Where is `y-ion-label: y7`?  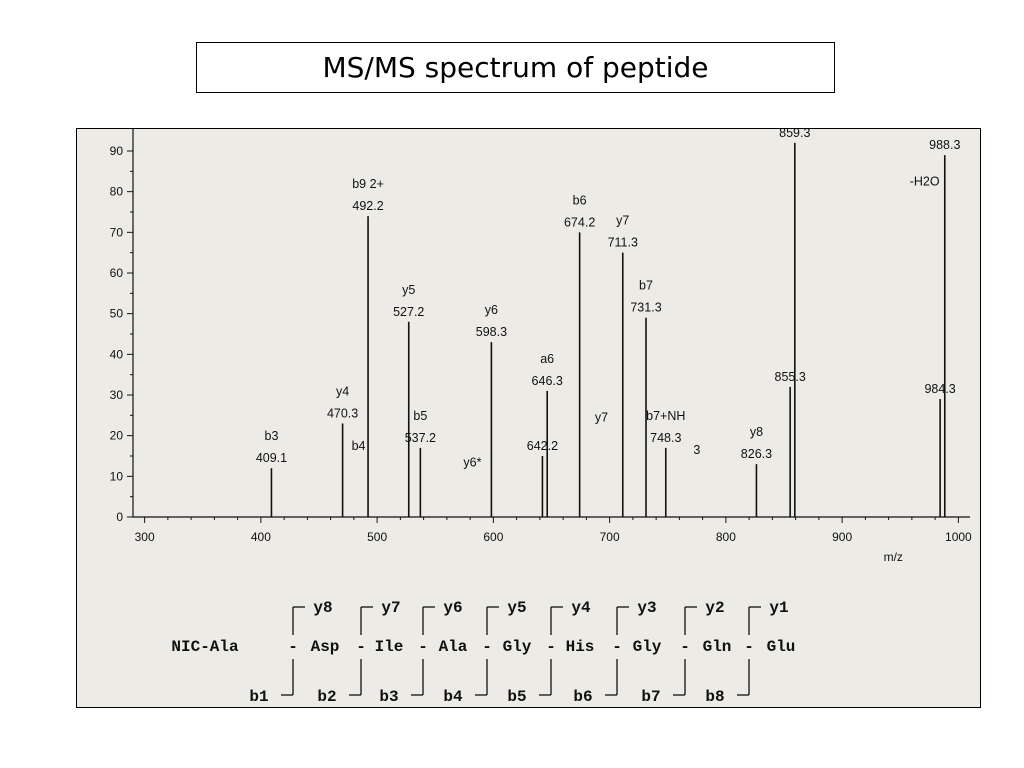 y-ion-label: y7 is located at coordinates (390, 608).